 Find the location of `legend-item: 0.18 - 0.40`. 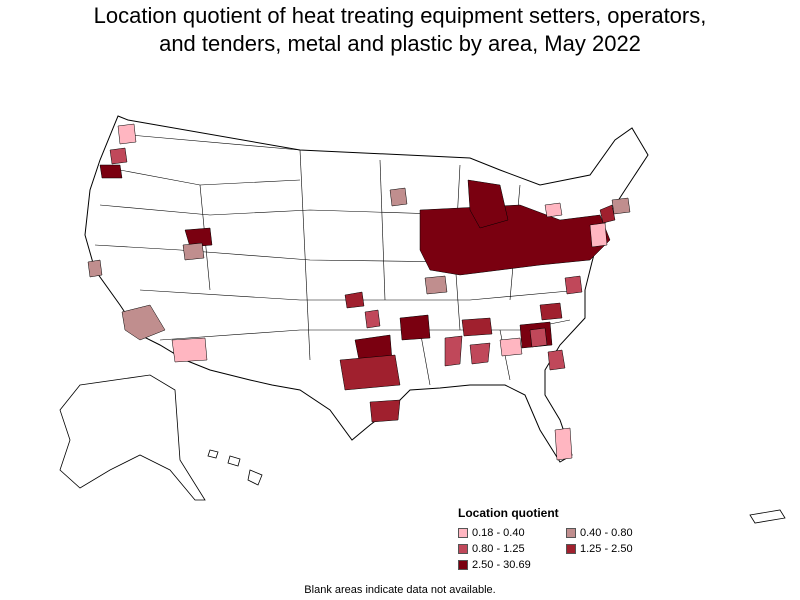

legend-item: 0.18 - 0.40 is located at coordinates (512, 533).